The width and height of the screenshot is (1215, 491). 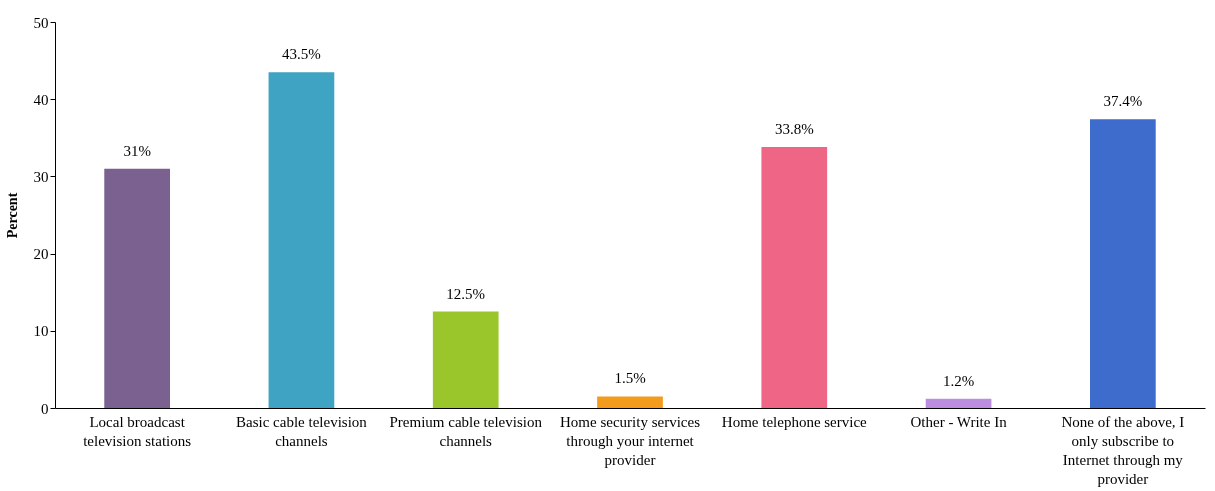 I want to click on x-tick-label: Other - Write In, so click(x=959, y=421).